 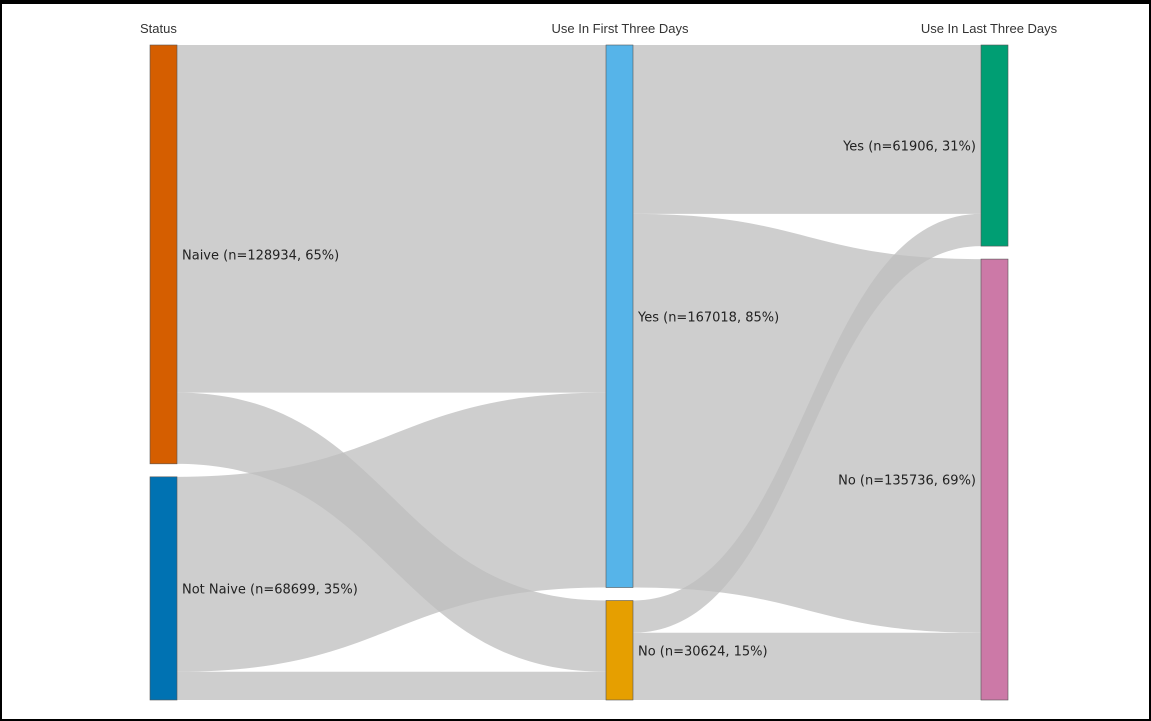 What do you see at coordinates (619, 650) in the screenshot?
I see `node-first-no` at bounding box center [619, 650].